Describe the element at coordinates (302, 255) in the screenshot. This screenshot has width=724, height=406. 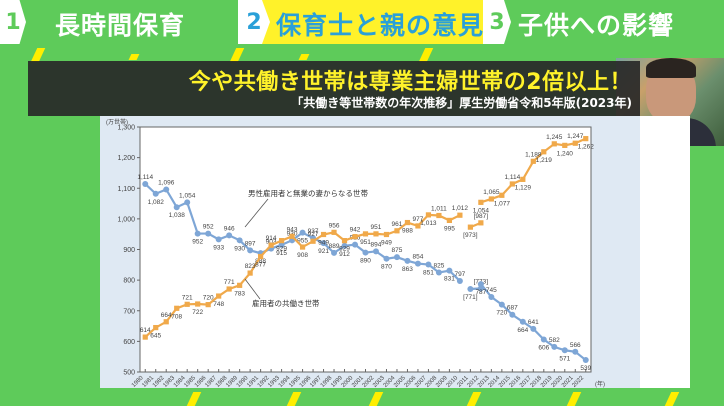
I see `data-label: 908` at that location.